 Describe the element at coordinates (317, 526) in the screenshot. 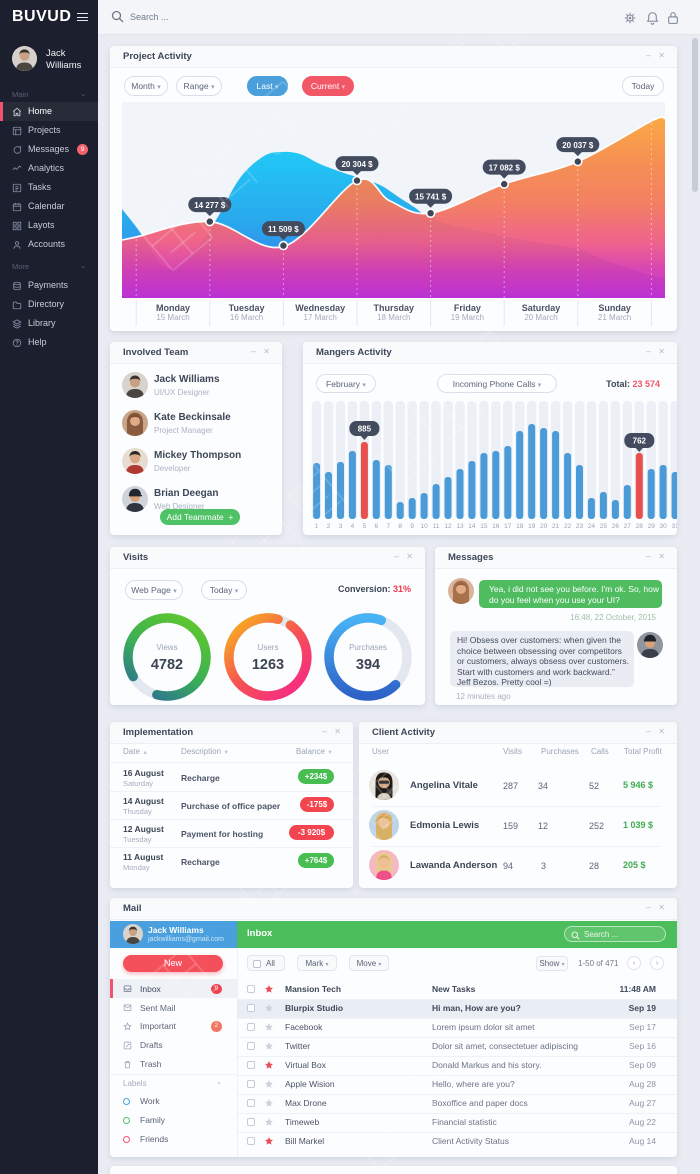

I see `svg-text: 1` at that location.